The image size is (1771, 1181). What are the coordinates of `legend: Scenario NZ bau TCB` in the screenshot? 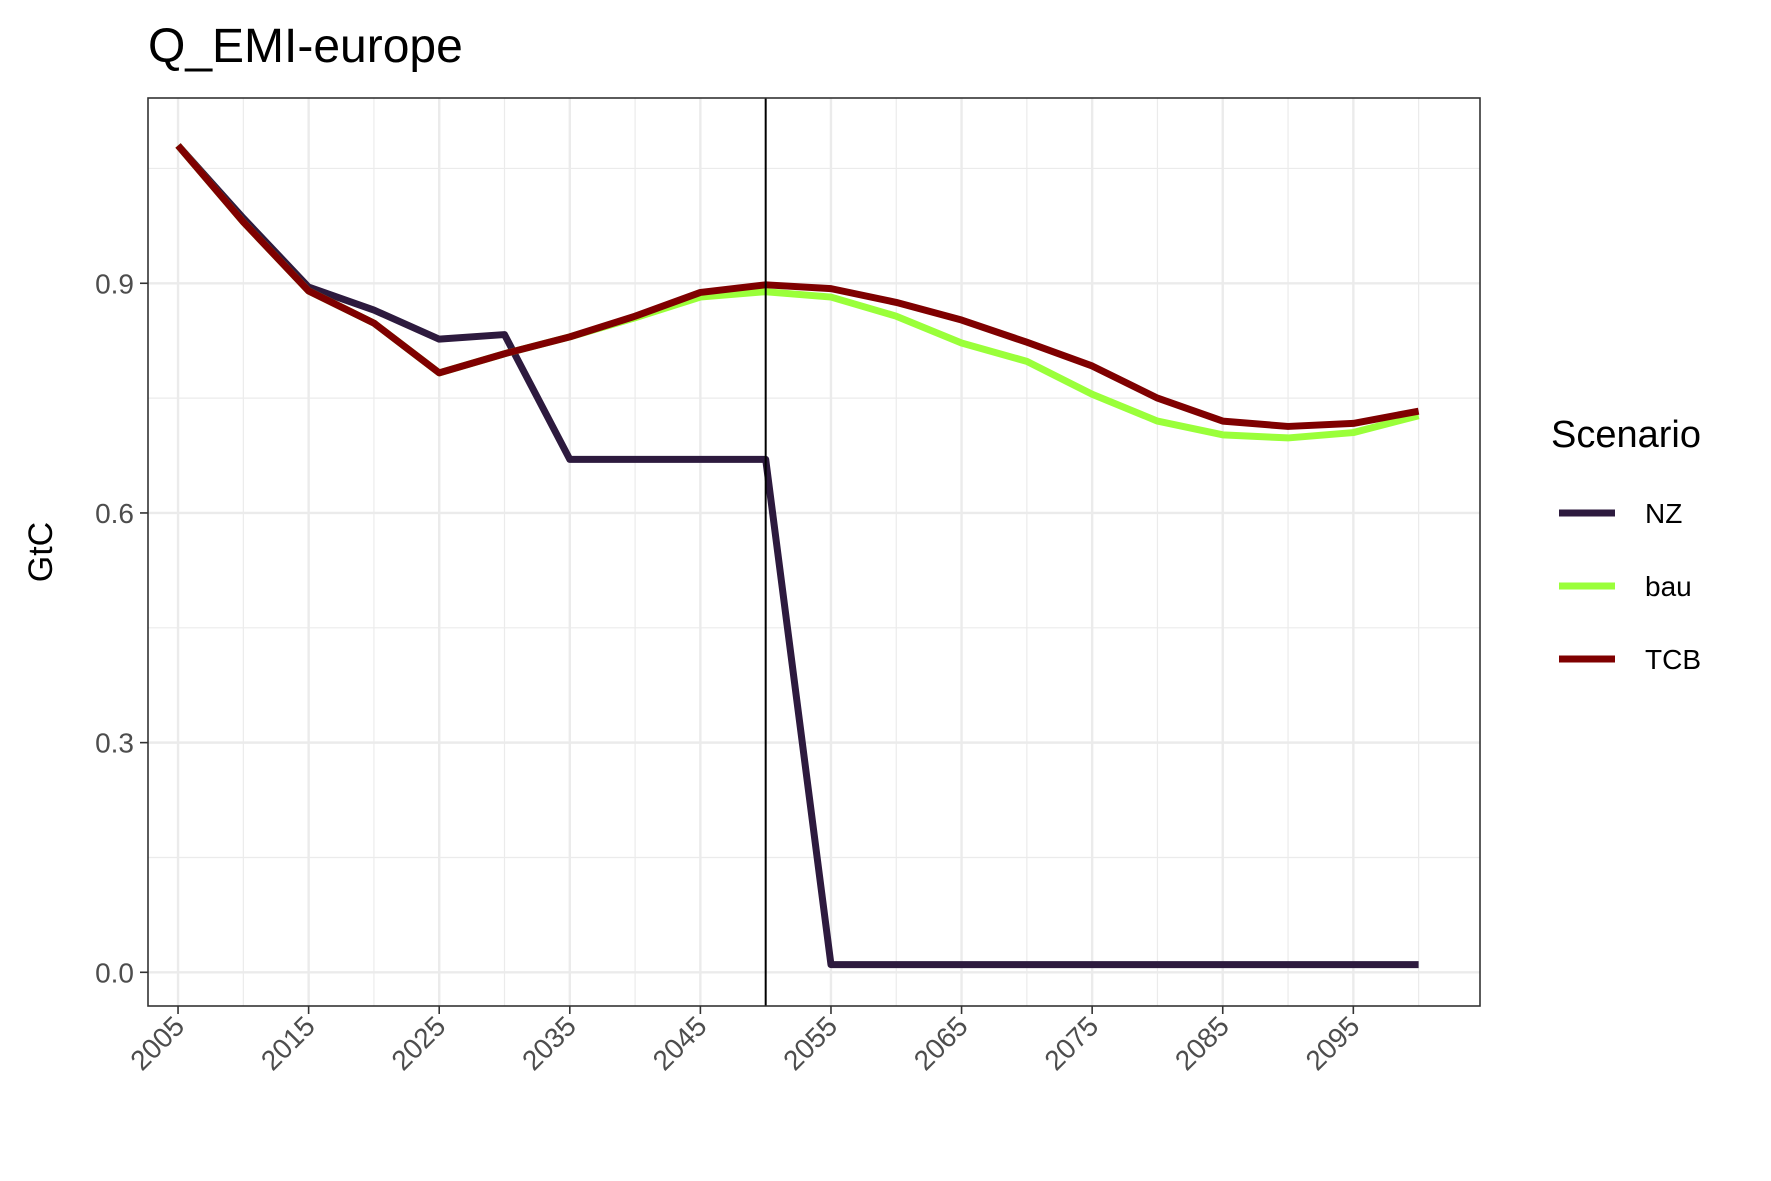 It's located at (1626, 544).